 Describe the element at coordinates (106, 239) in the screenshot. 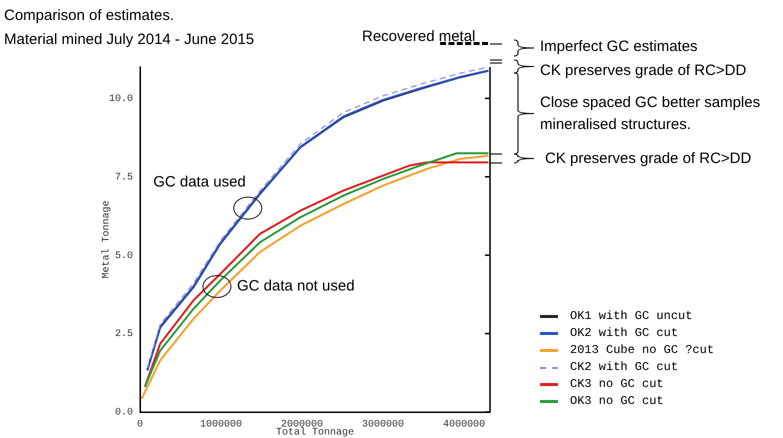

I see `y-axis-title: Metal Tonnage` at that location.